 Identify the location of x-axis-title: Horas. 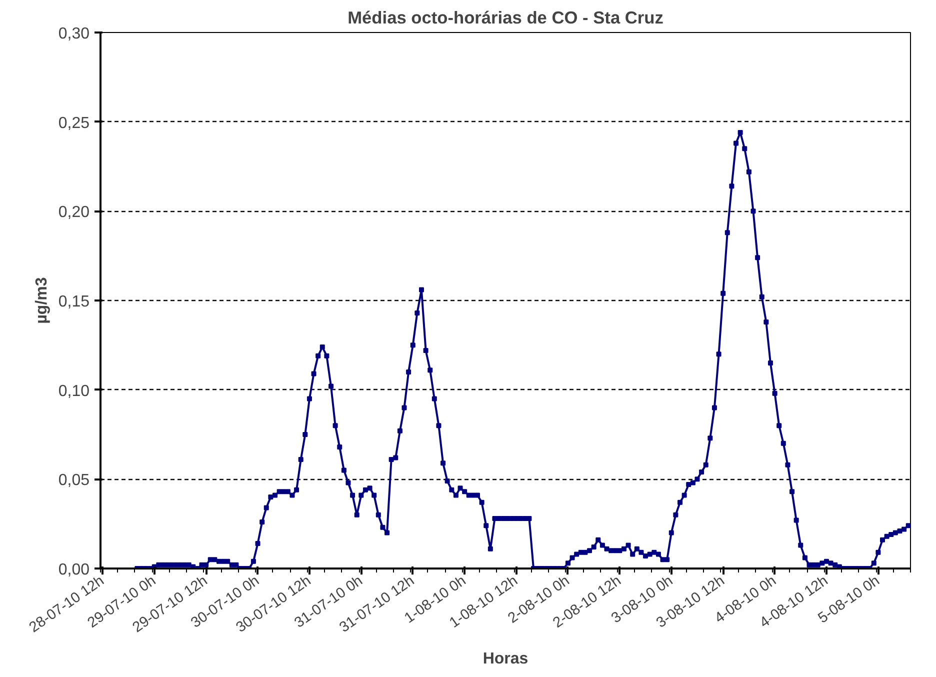
(505, 659).